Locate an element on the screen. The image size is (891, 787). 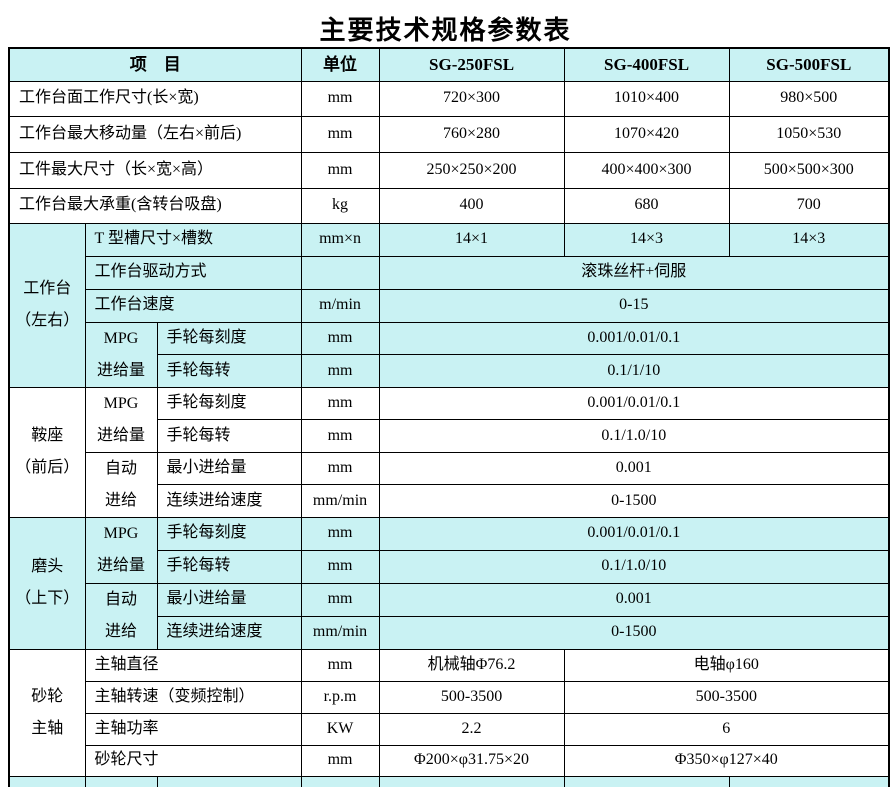
row-label: 工作台面工作尺寸(长×宽) is located at coordinates (155, 98).